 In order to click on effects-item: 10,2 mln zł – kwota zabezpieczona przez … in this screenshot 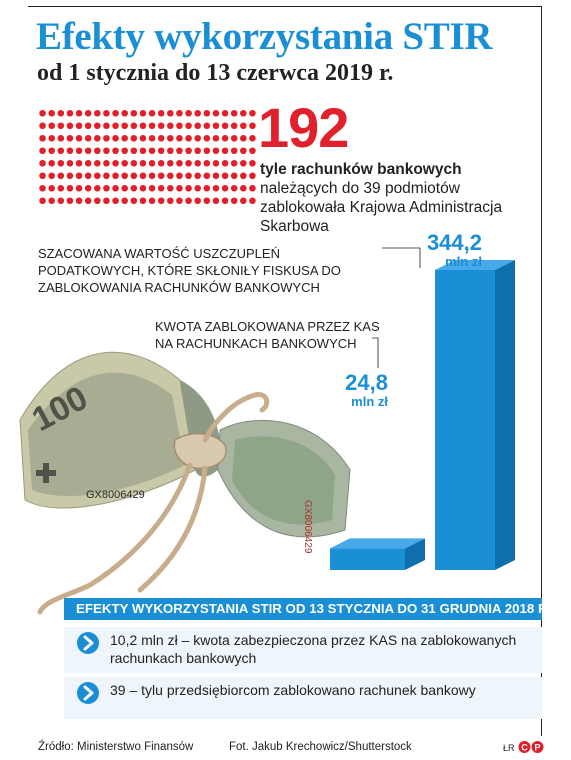, I will do `click(303, 650)`.